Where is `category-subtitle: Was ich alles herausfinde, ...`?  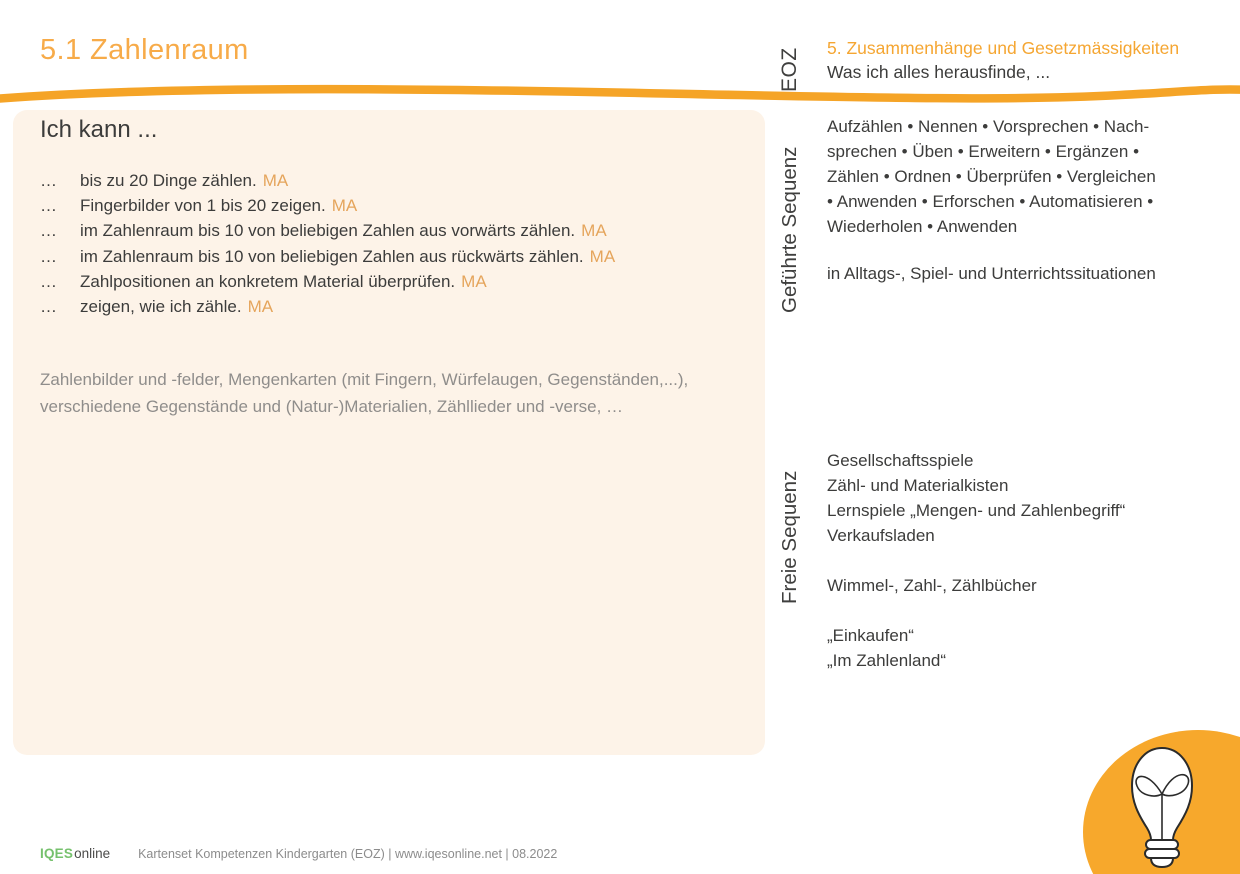 category-subtitle: Was ich alles herausfinde, ... is located at coordinates (939, 72).